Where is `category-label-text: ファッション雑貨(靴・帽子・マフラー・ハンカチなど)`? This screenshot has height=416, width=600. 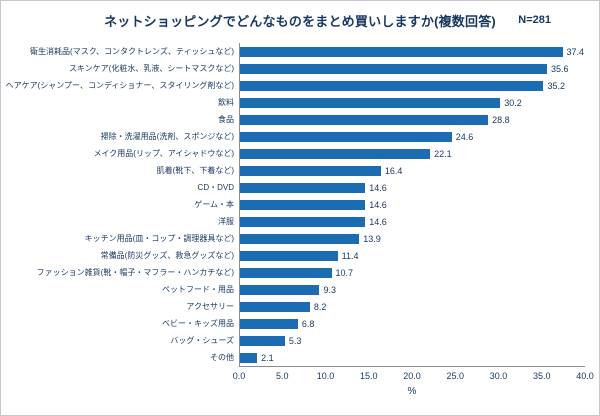 category-label-text: ファッション雑貨(靴・帽子・マフラー・ハンカチなど) is located at coordinates (135, 272).